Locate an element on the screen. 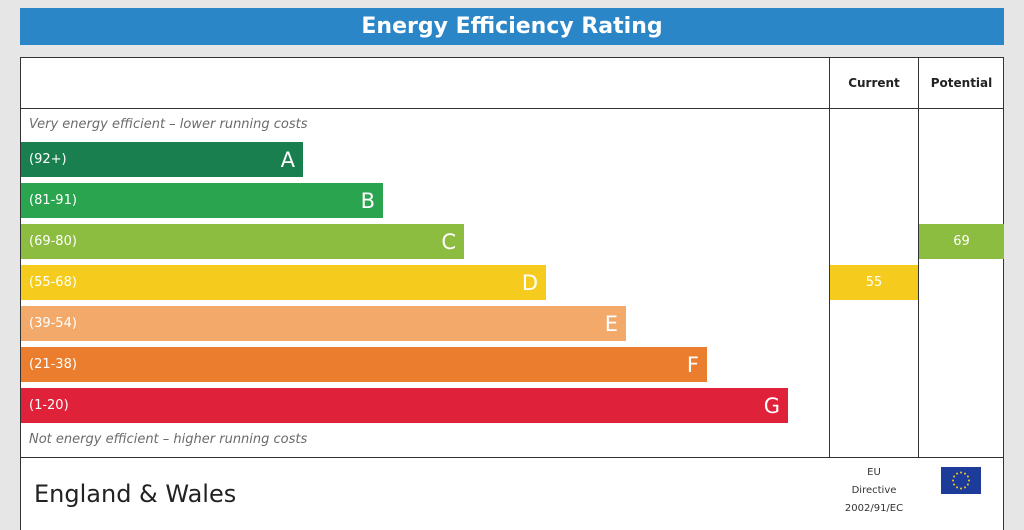 The height and width of the screenshot is (530, 1024). band-letter: B is located at coordinates (367, 200).